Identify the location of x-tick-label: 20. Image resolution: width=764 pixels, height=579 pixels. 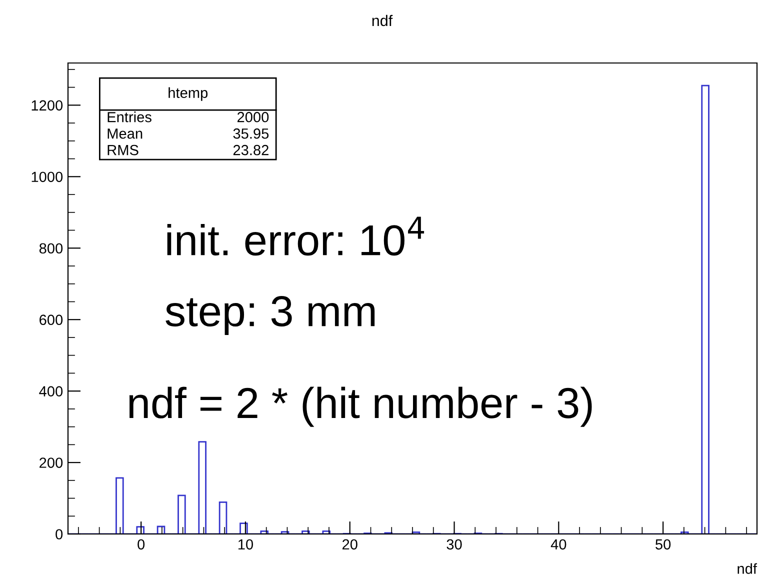
(350, 544).